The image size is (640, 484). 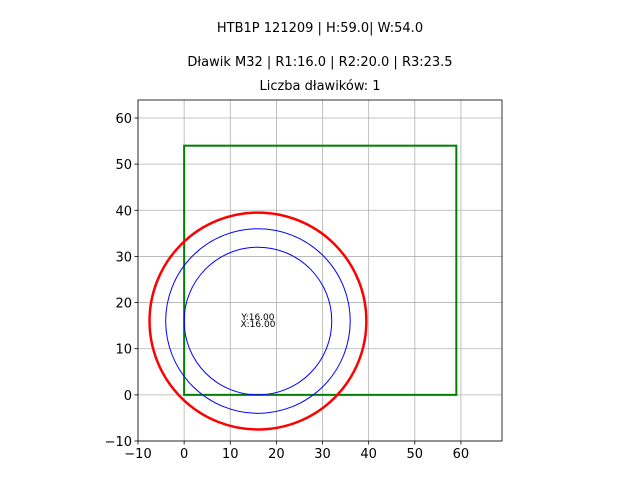 What do you see at coordinates (128, 396) in the screenshot?
I see `y-tick-label: 0` at bounding box center [128, 396].